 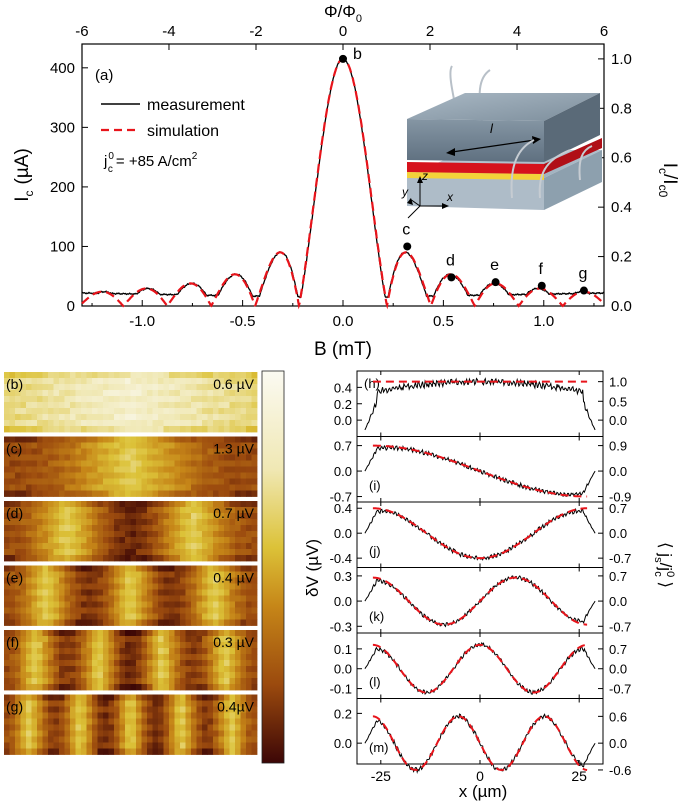 I want to click on legend-measurement-label: measurement, so click(x=196, y=105).